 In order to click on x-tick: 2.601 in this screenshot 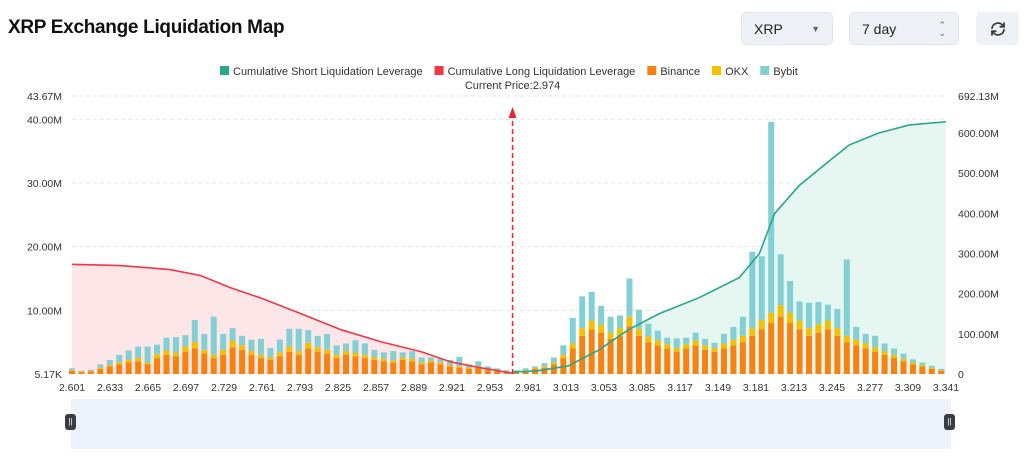, I will do `click(72, 388)`.